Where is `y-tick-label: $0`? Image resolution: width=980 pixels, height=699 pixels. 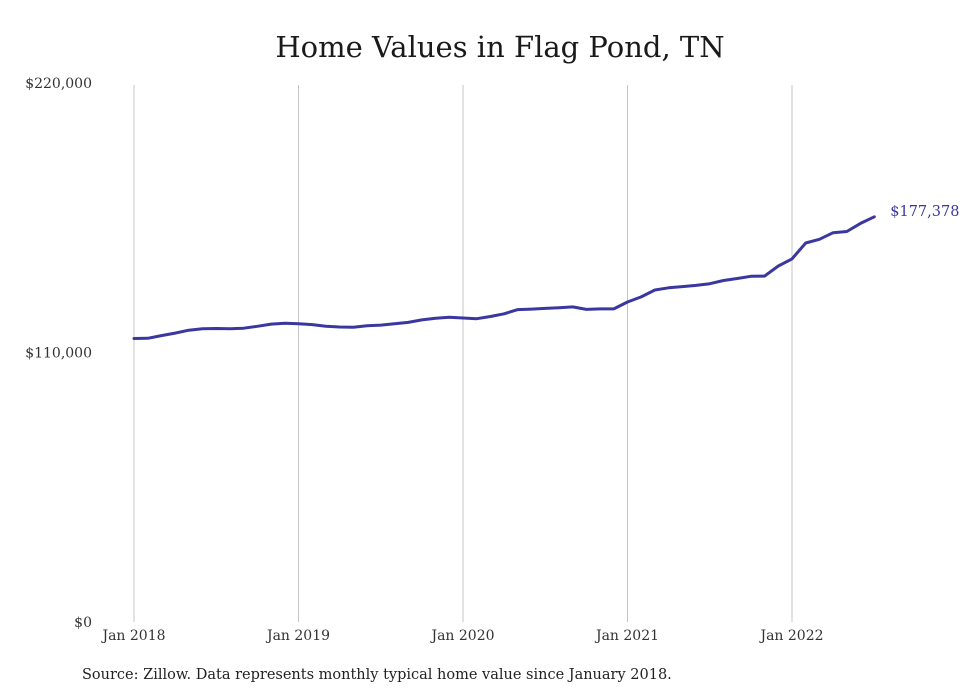
y-tick-label: $0 is located at coordinates (83, 623).